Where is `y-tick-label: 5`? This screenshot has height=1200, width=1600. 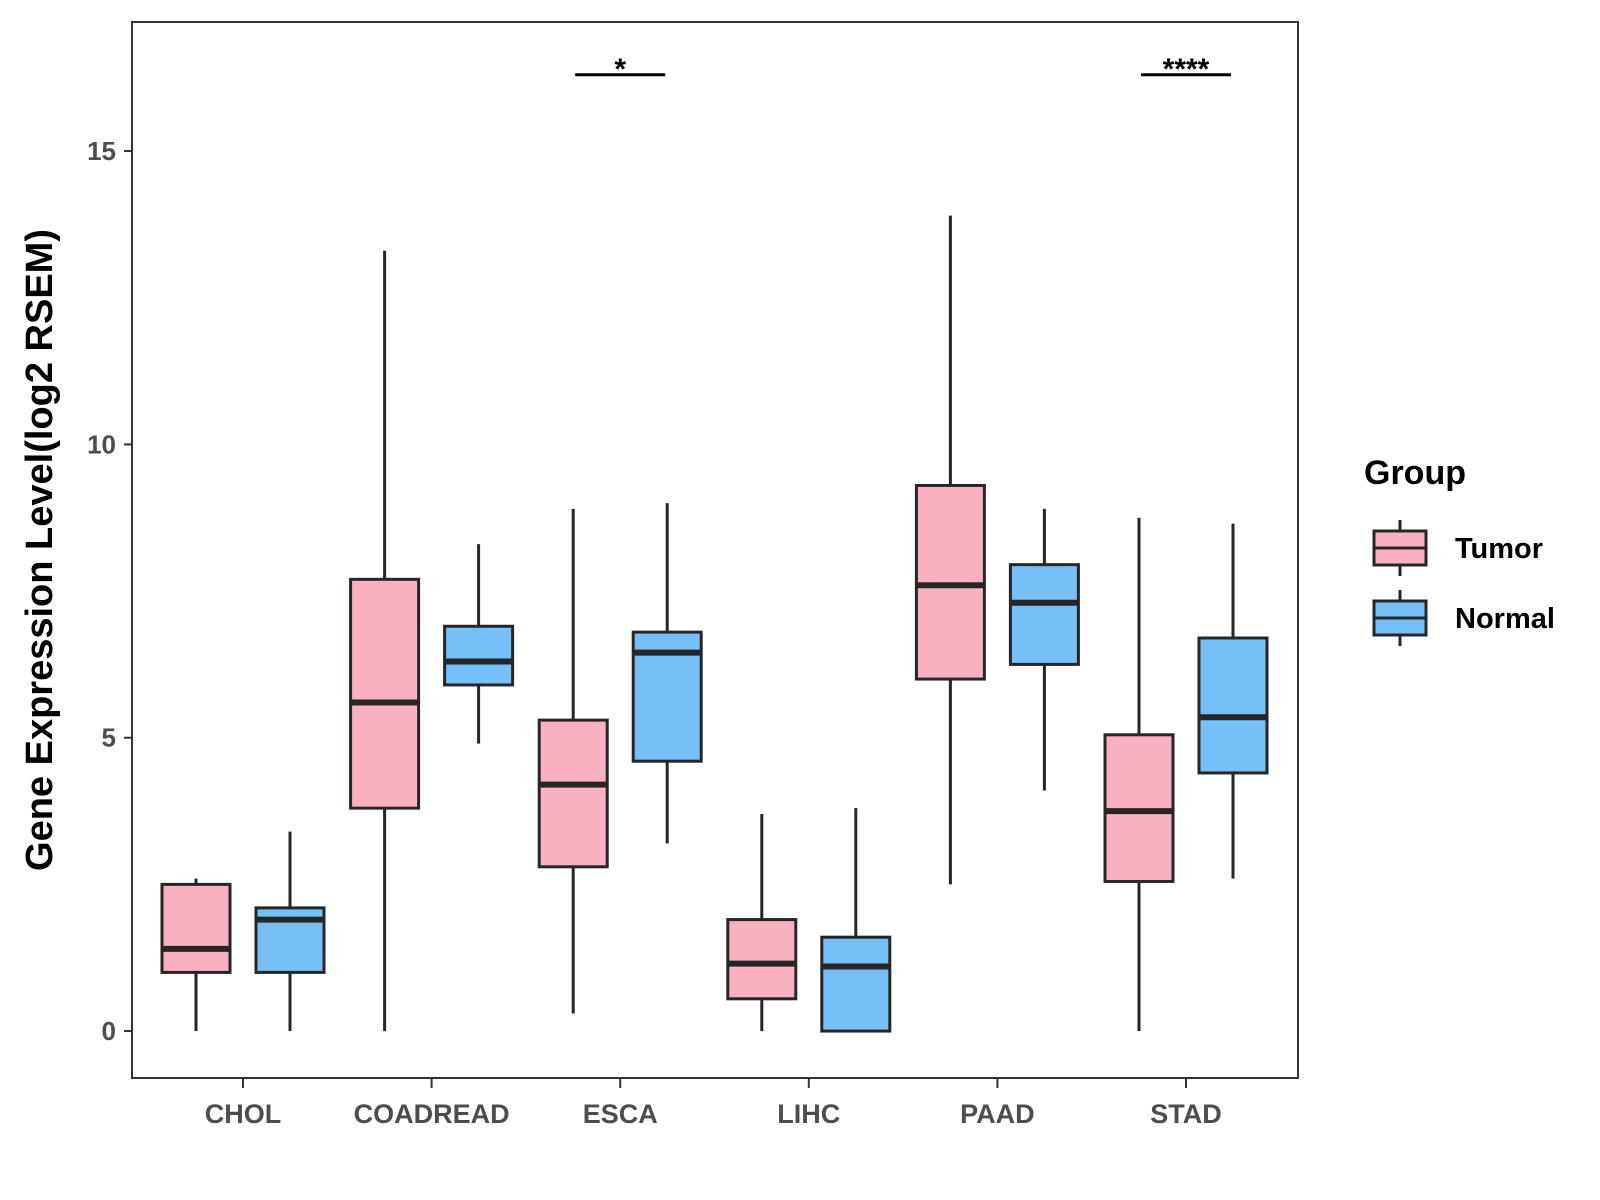 y-tick-label: 5 is located at coordinates (109, 738).